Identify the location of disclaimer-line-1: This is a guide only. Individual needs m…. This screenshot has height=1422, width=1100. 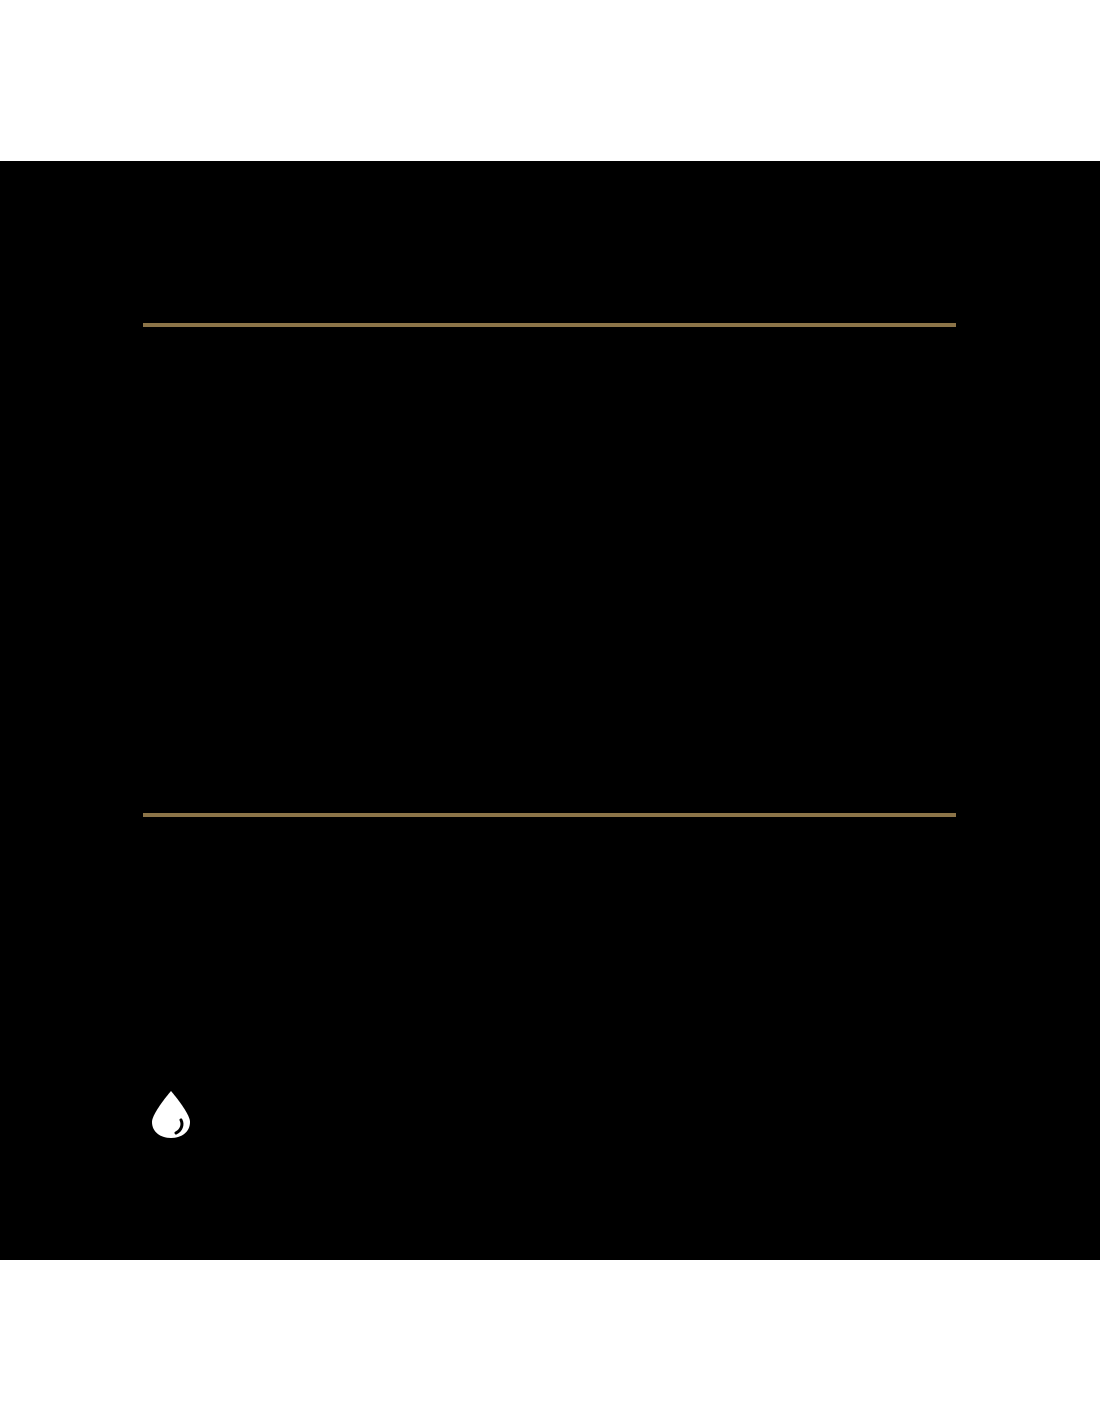
(467, 937).